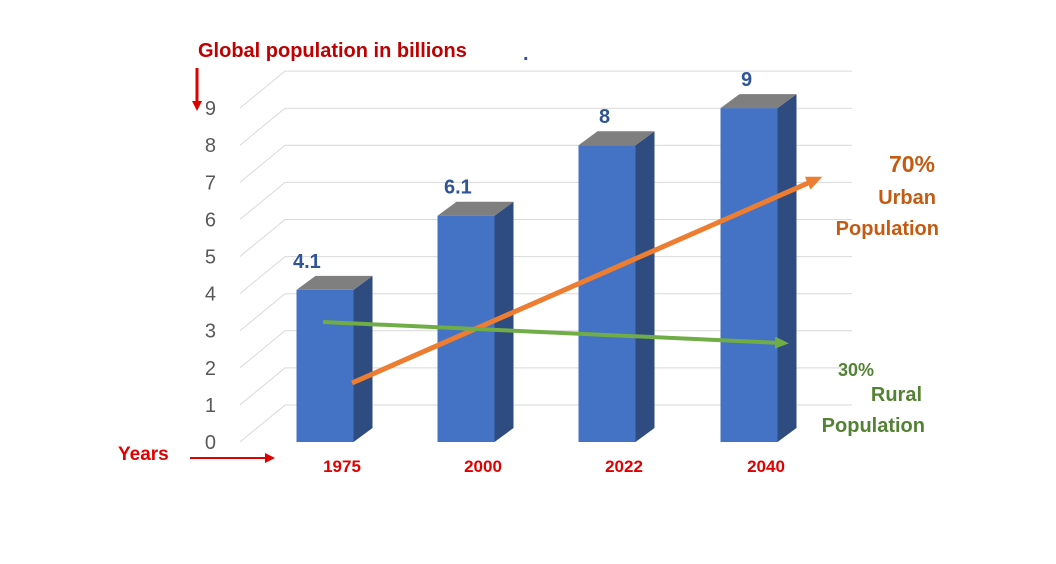 This screenshot has height=564, width=1056. I want to click on y-tick-label: 2, so click(210, 369).